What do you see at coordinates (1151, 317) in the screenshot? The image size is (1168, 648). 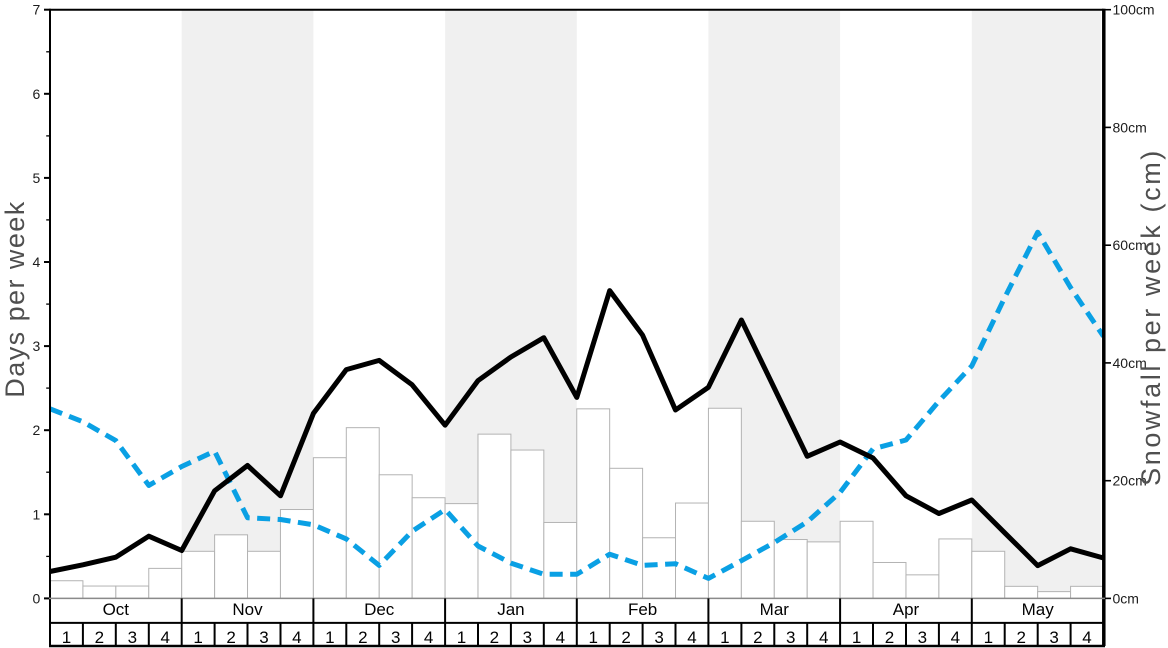 I see `svg-text: Snowfall per week (cm)` at bounding box center [1151, 317].